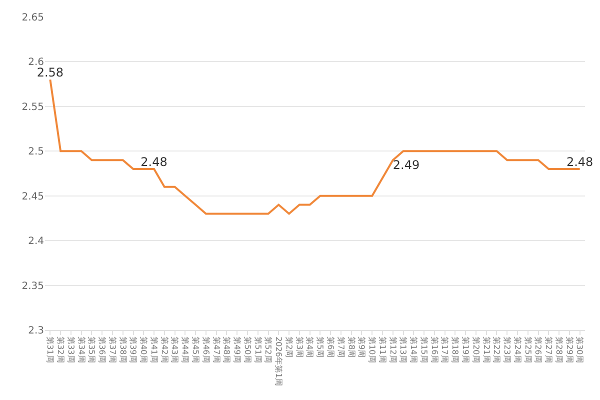 The width and height of the screenshot is (600, 400). What do you see at coordinates (205, 349) in the screenshot?
I see `x-tick-label: 第46周` at bounding box center [205, 349].